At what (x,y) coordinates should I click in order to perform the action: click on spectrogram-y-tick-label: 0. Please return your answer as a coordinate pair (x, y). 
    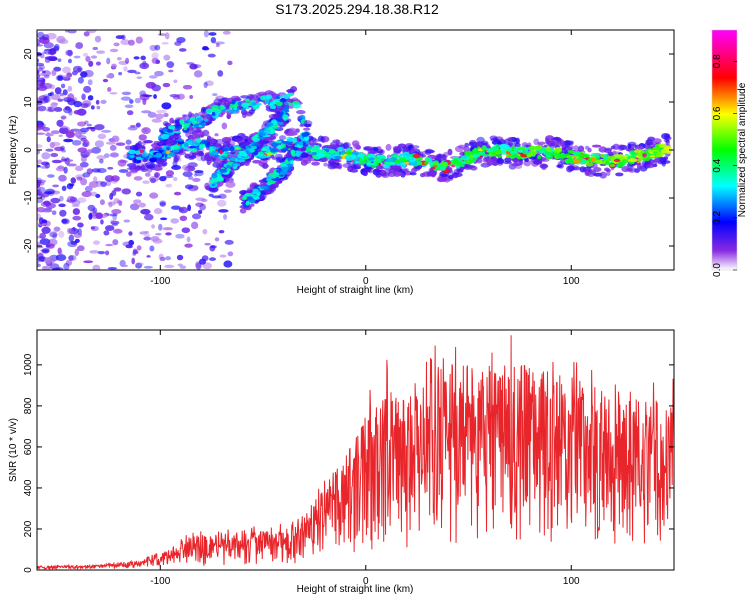
    Looking at the image, I should click on (28, 150).